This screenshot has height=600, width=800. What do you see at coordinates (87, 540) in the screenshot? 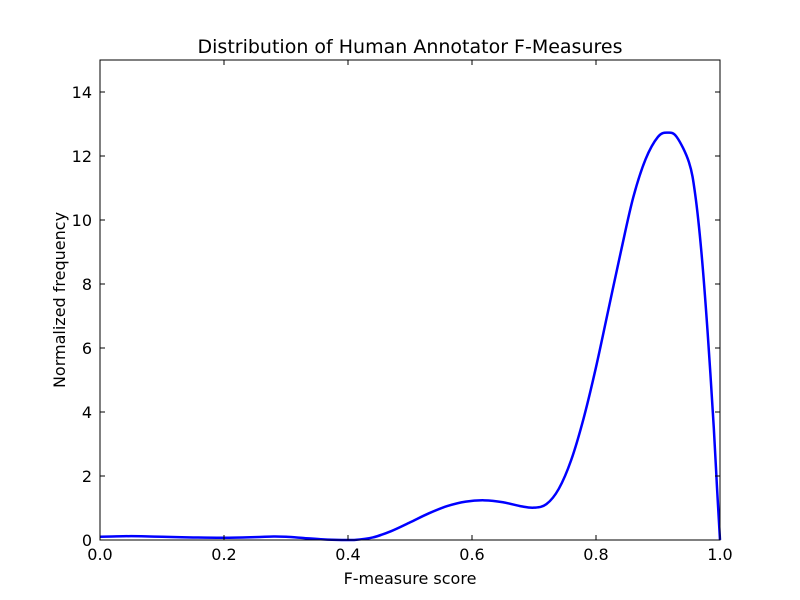
I see `y-tick-label: 0` at bounding box center [87, 540].